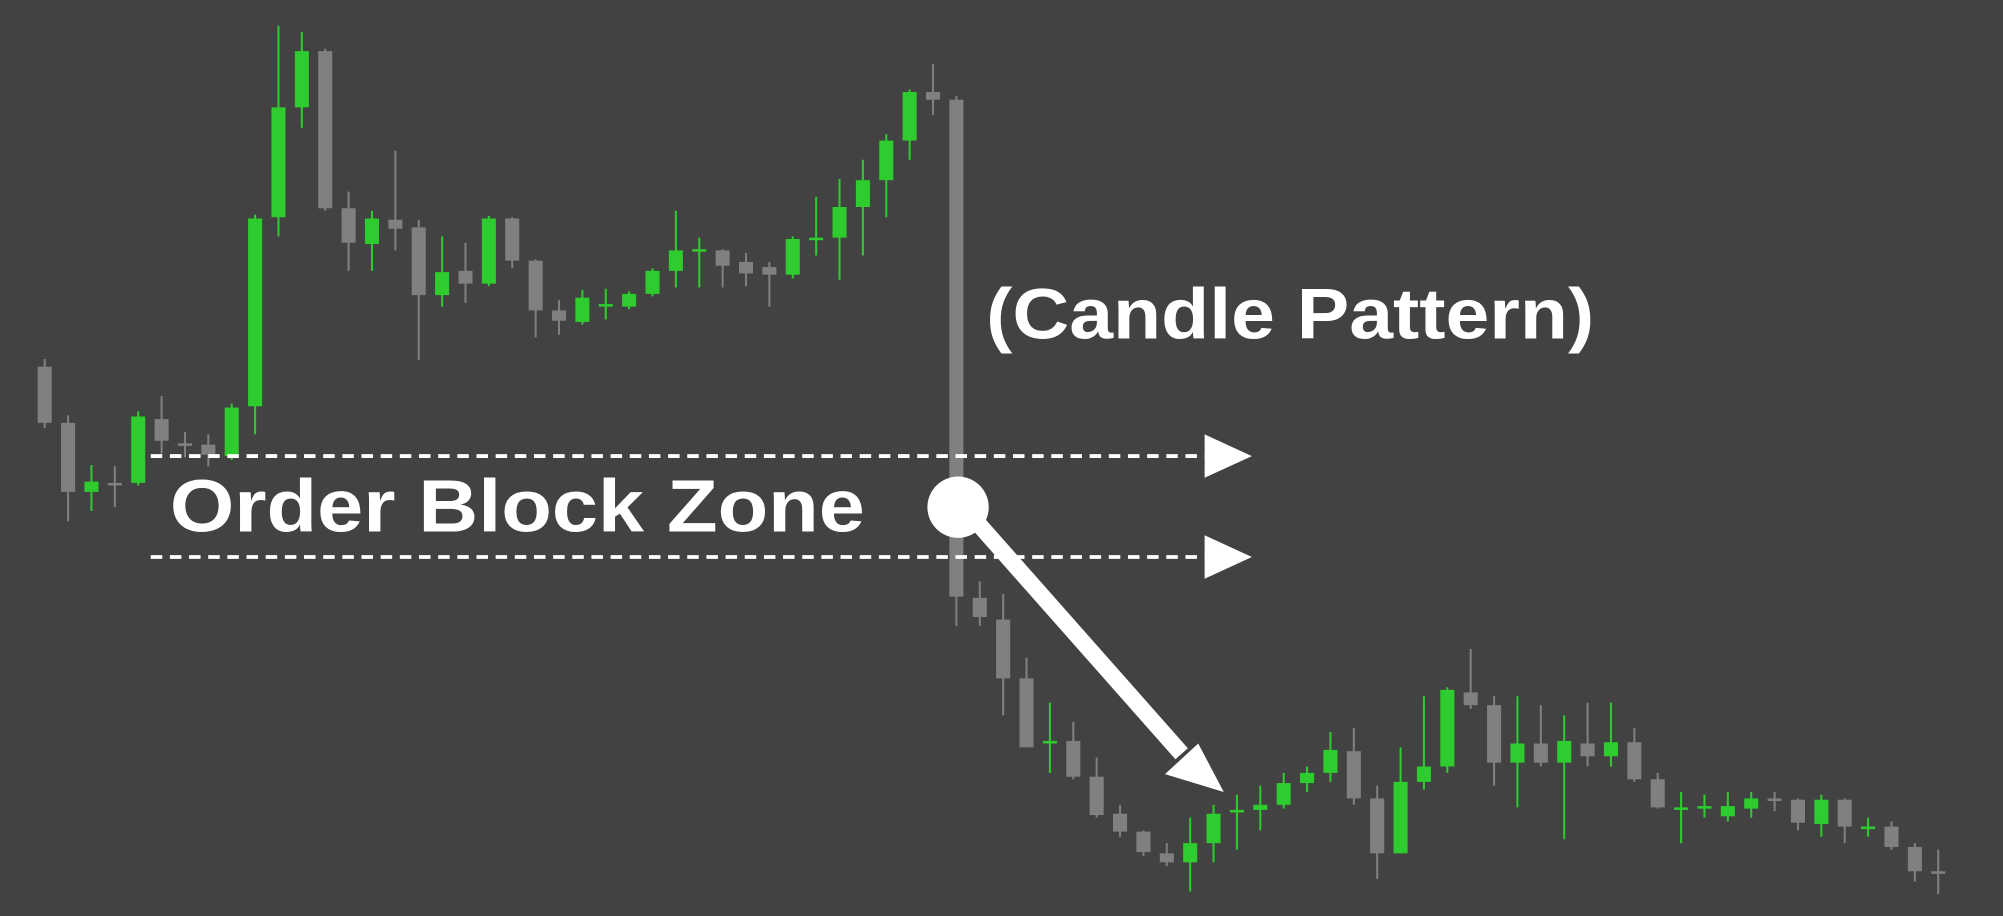  I want to click on arrow-shaft, so click(1074, 632).